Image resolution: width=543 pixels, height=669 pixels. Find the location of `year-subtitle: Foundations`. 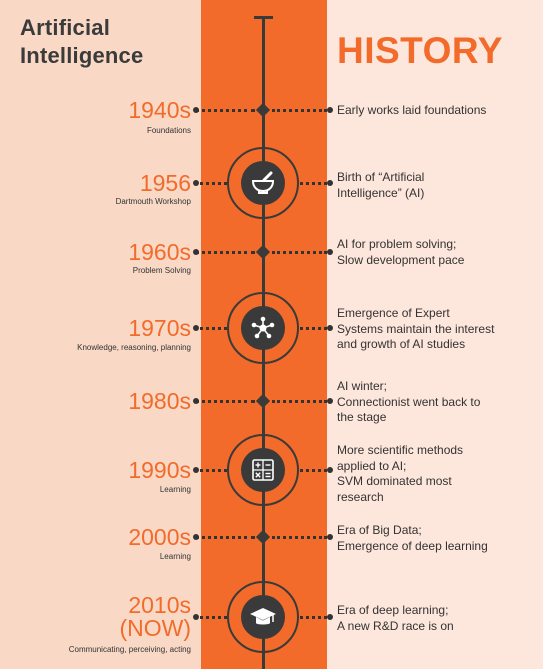

year-subtitle: Foundations is located at coordinates (168, 130).